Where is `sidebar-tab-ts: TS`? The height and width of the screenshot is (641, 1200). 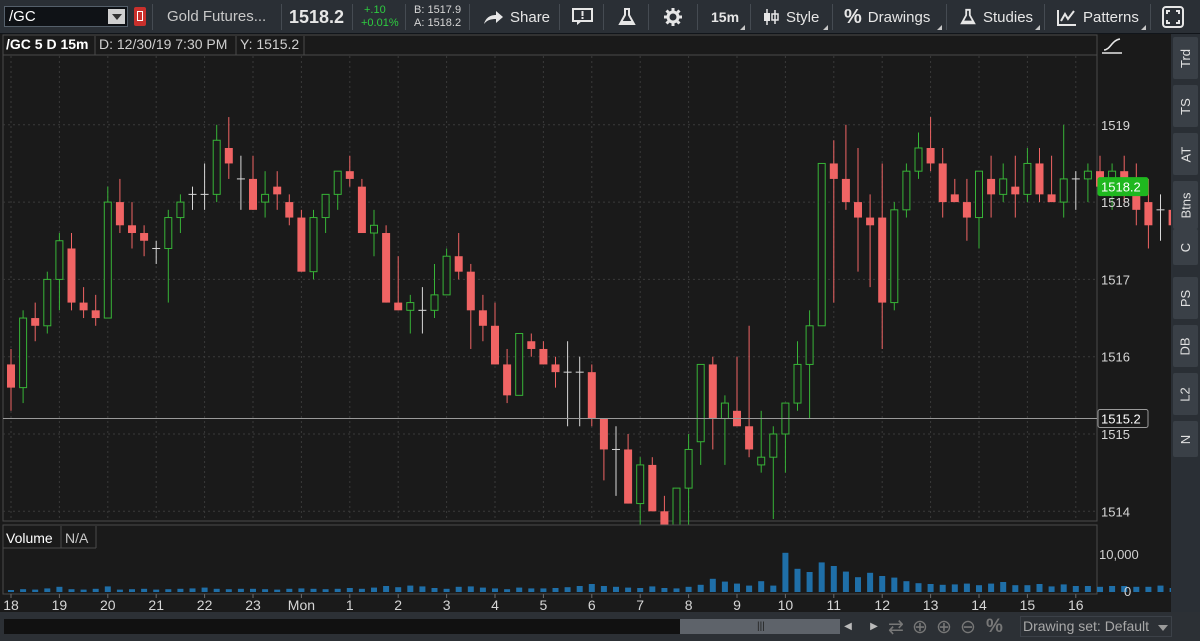 sidebar-tab-ts: TS is located at coordinates (1185, 106).